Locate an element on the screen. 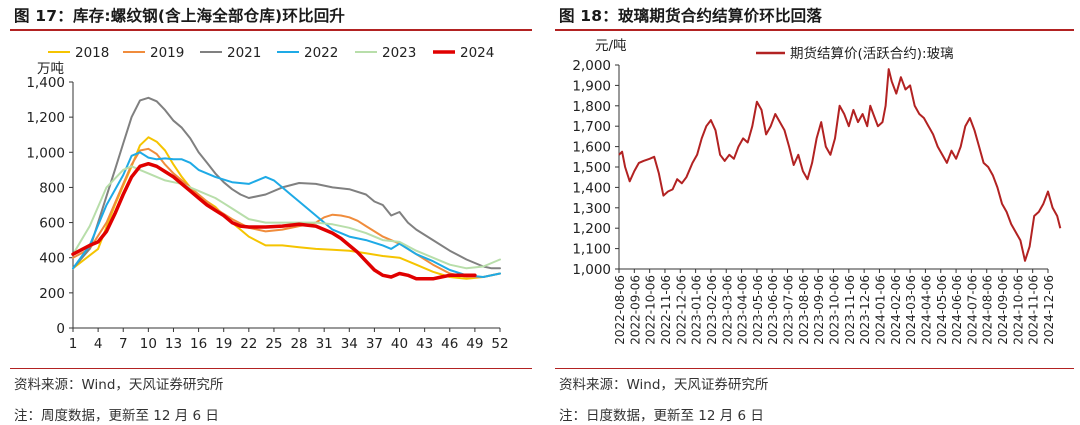 This screenshot has height=425, width=1080. x-tick-label: 2024-12-06 is located at coordinates (1049, 310).